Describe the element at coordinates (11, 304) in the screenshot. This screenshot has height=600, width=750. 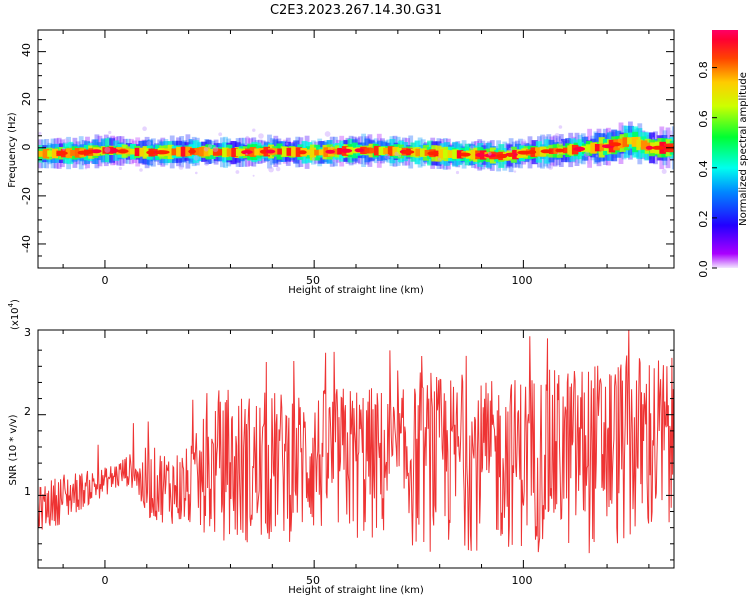
I see `scale-factor-exp: 4` at that location.